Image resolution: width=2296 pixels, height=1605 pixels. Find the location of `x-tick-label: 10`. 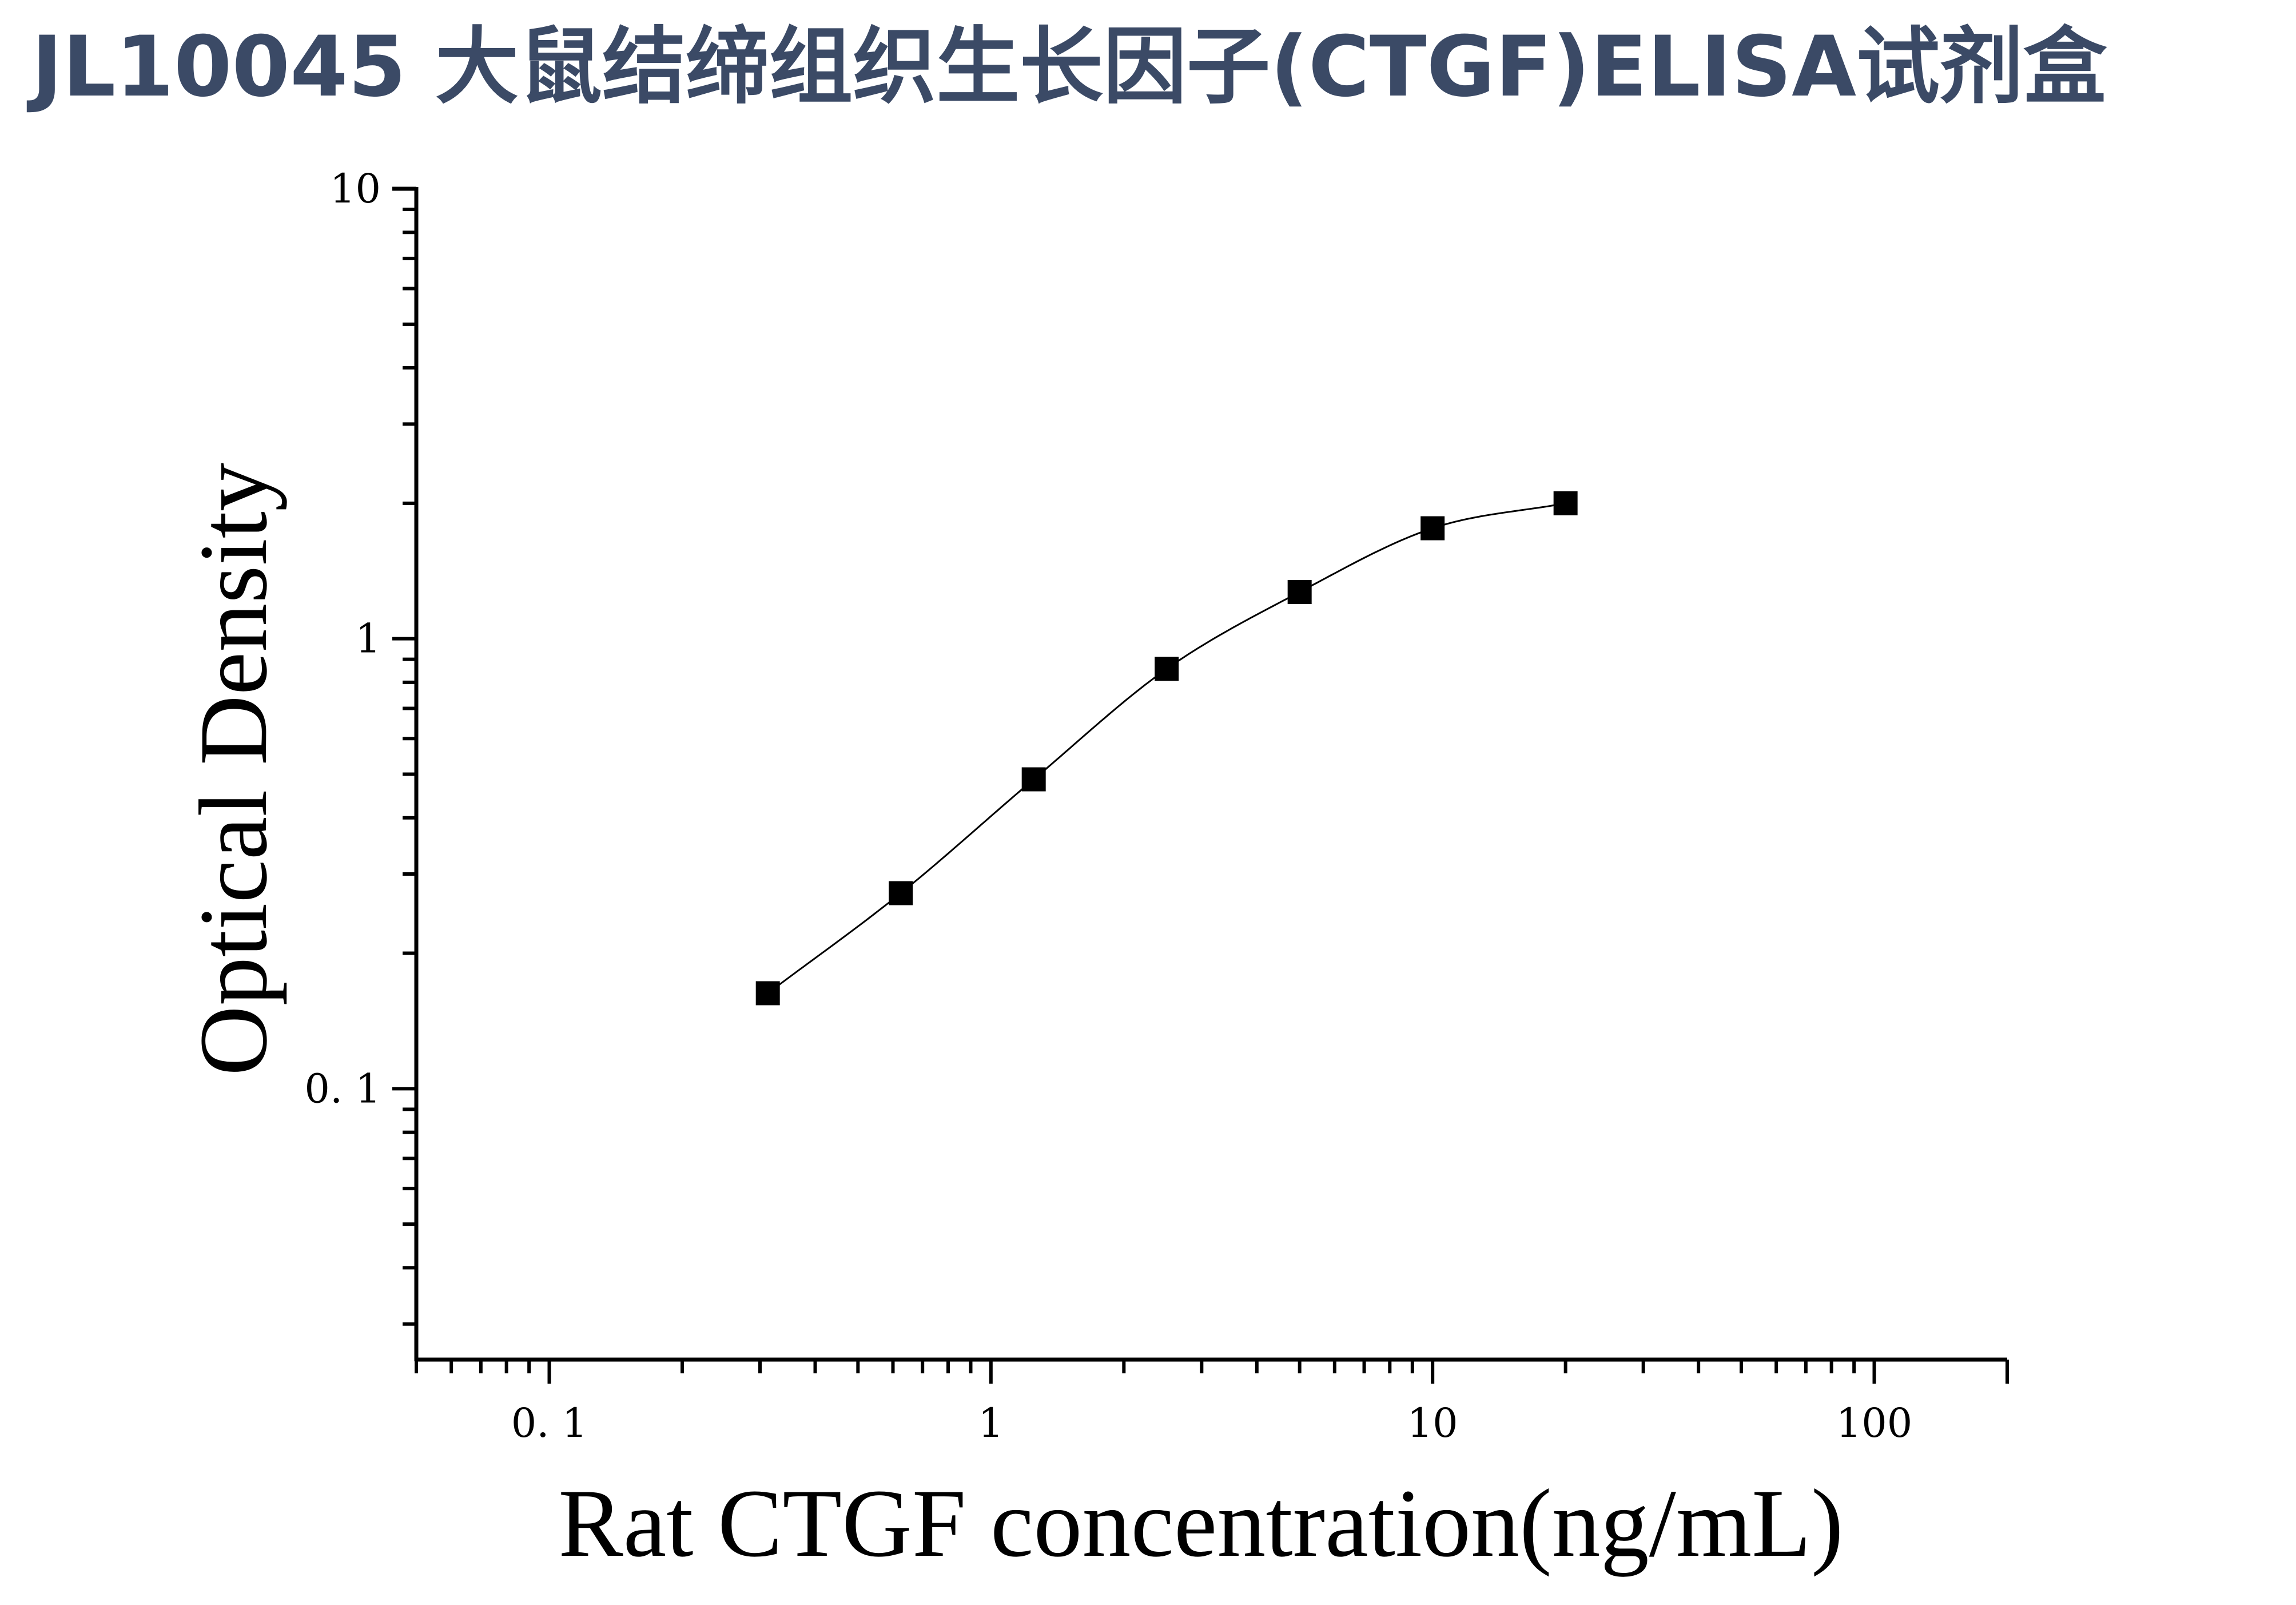

x-tick-label: 10 is located at coordinates (1433, 1423).